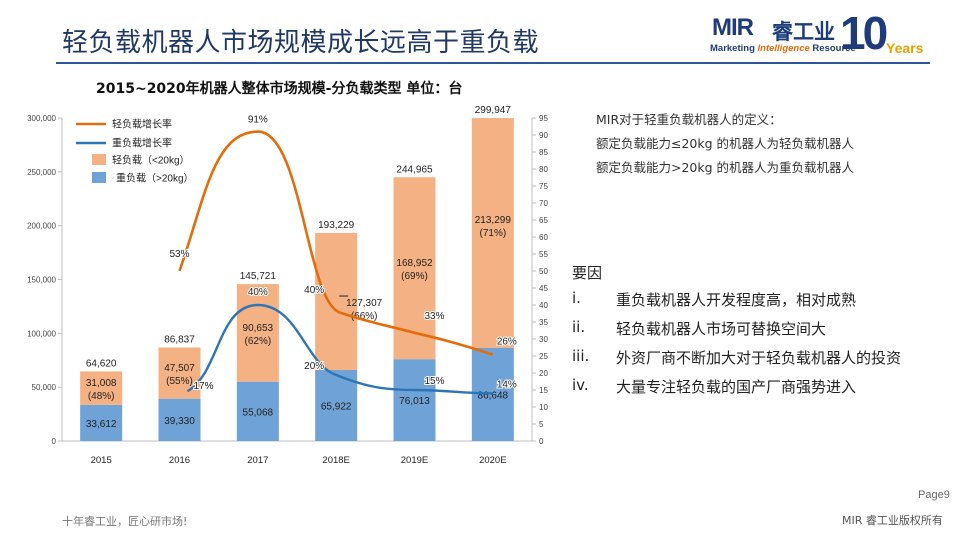 This screenshot has height=540, width=960. What do you see at coordinates (101, 396) in the screenshot?
I see `light-share-label: (48%)` at bounding box center [101, 396].